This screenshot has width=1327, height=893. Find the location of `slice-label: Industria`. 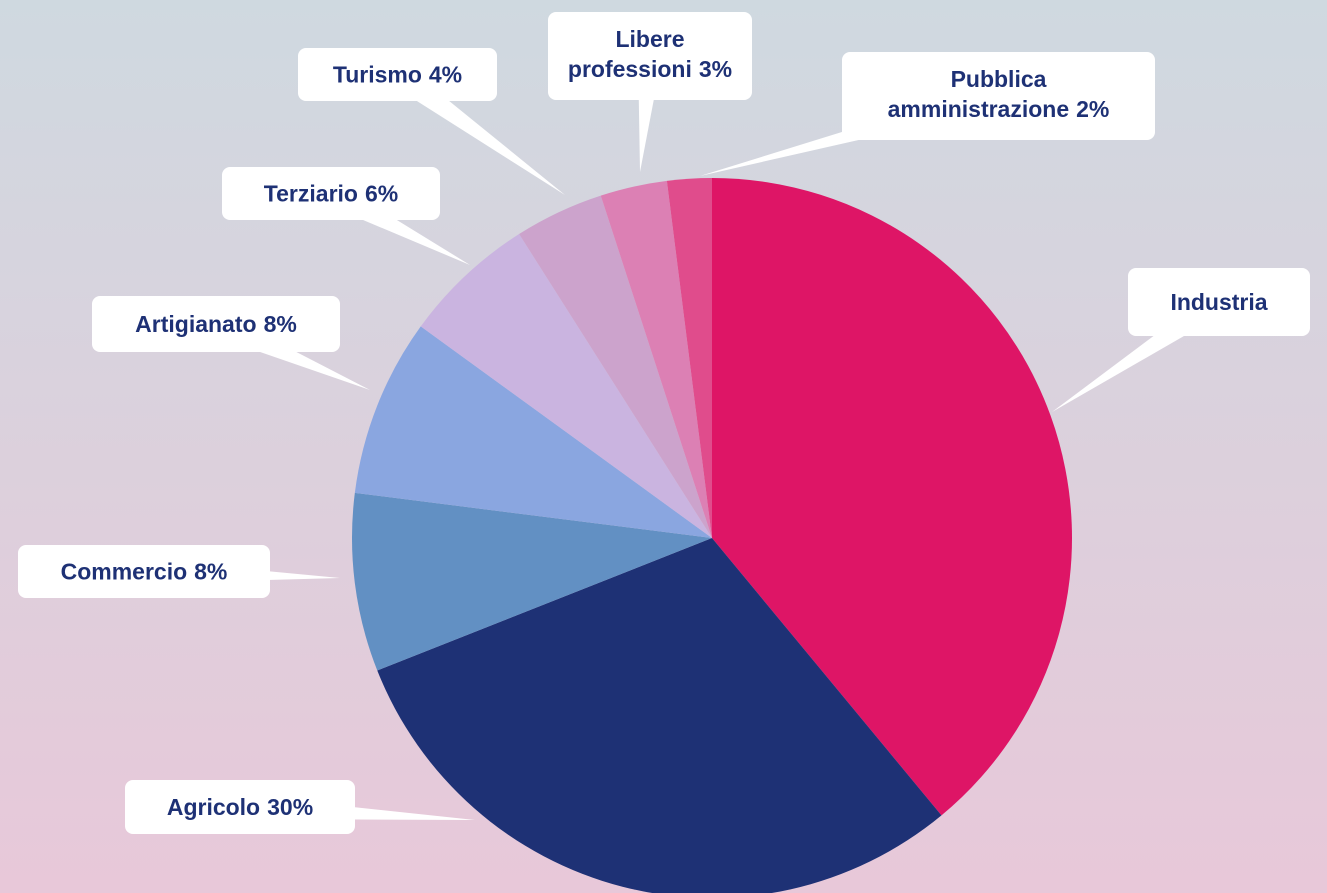

slice-label: Industria is located at coordinates (1218, 302).